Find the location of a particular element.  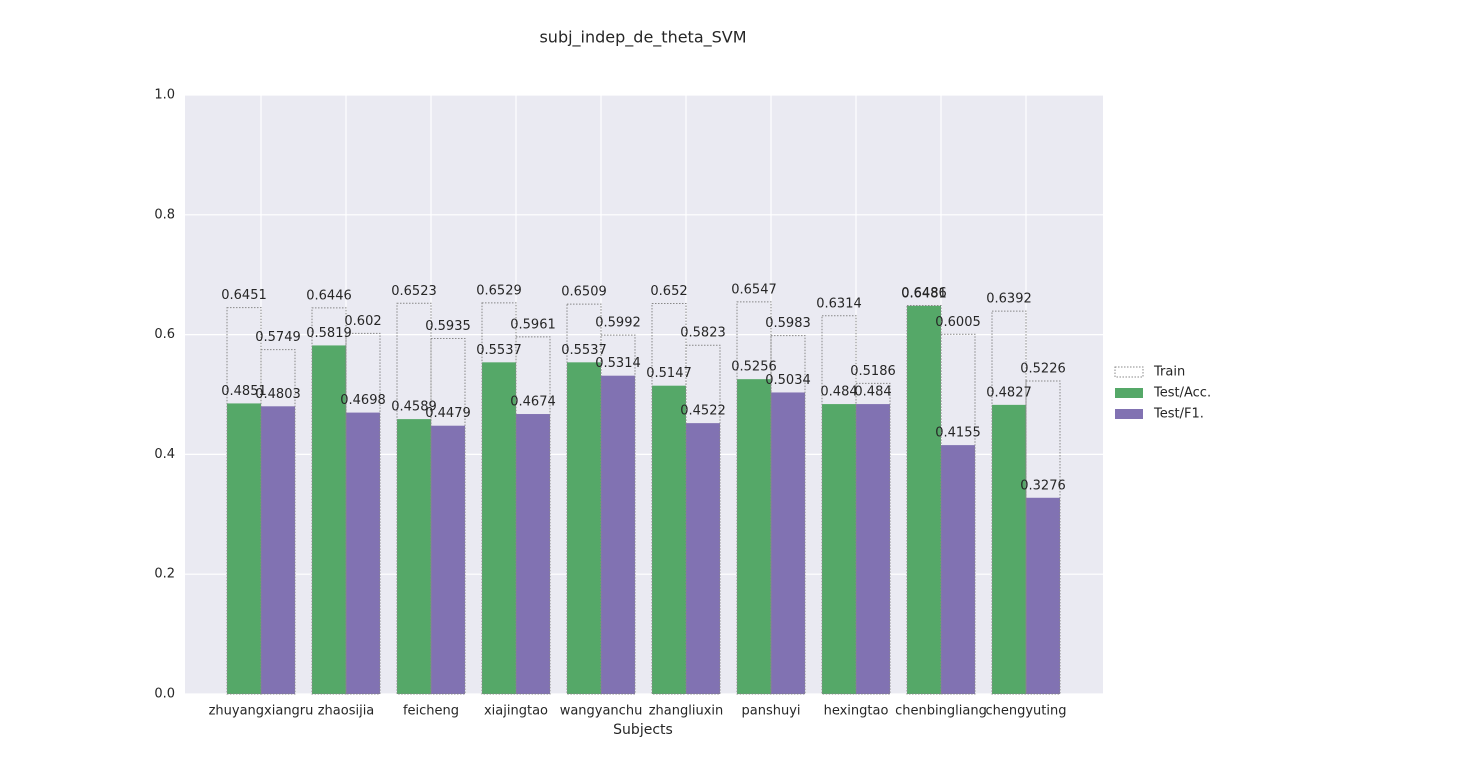

value-label: 0.4827 is located at coordinates (1009, 392).